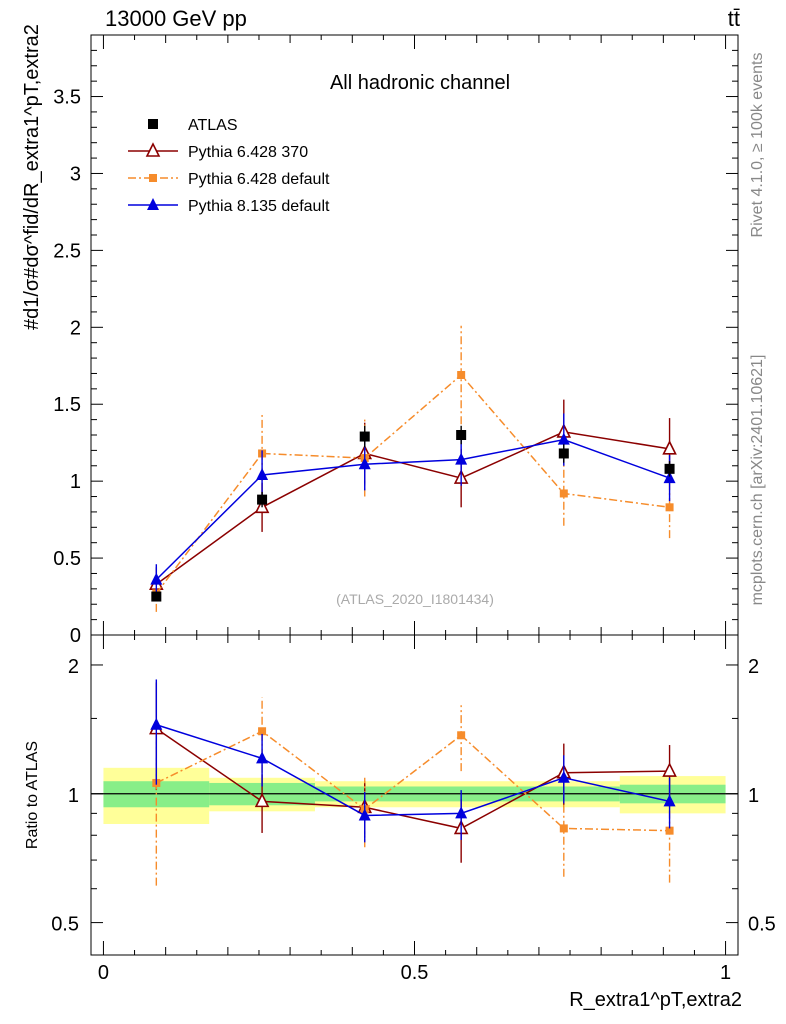 The height and width of the screenshot is (1024, 786). What do you see at coordinates (75, 174) in the screenshot?
I see `y-tick-label: 3` at bounding box center [75, 174].